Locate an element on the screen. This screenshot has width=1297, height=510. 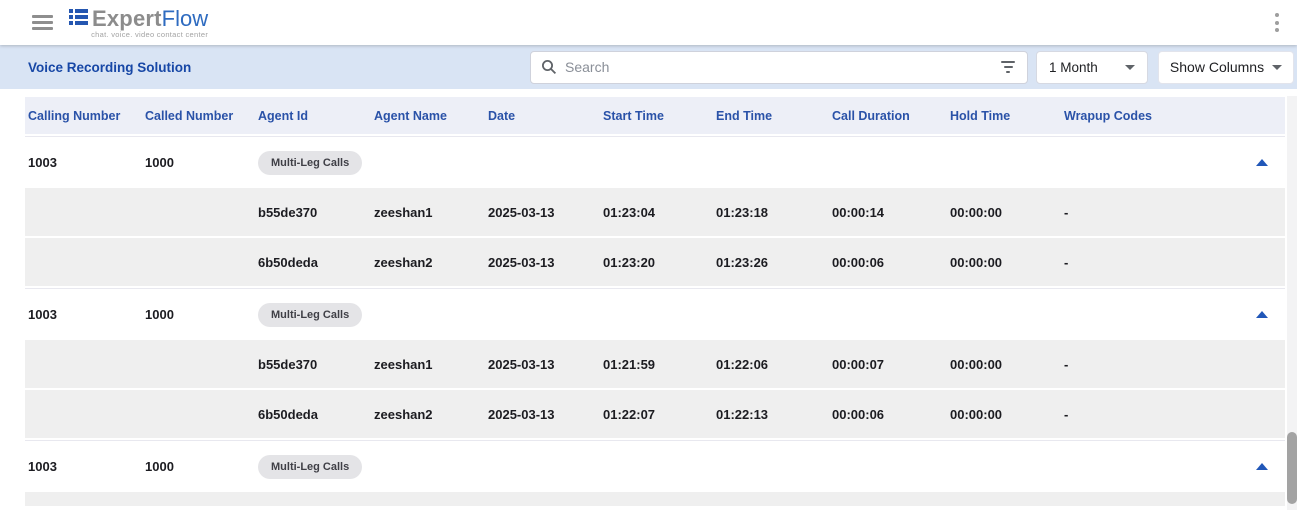
show-columns-label: Show Columns is located at coordinates (1217, 67).